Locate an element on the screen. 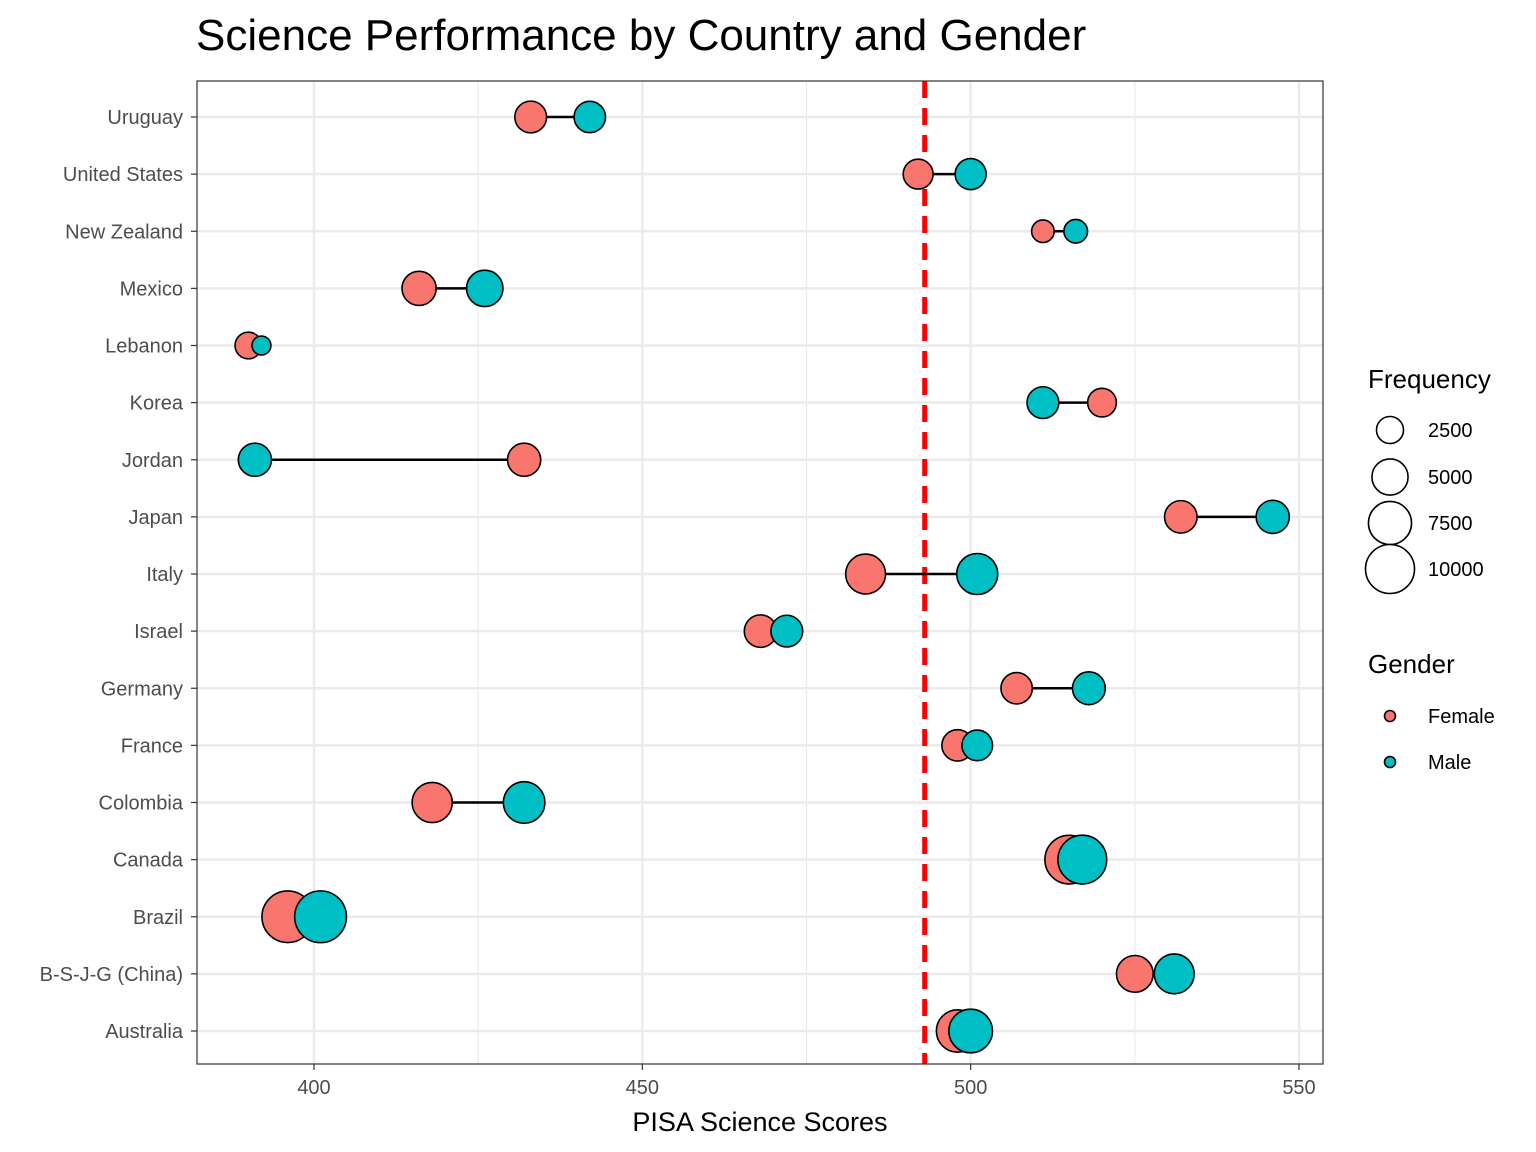 This screenshot has width=1536, height=1152. y-tick-label: Australia is located at coordinates (144, 1032).